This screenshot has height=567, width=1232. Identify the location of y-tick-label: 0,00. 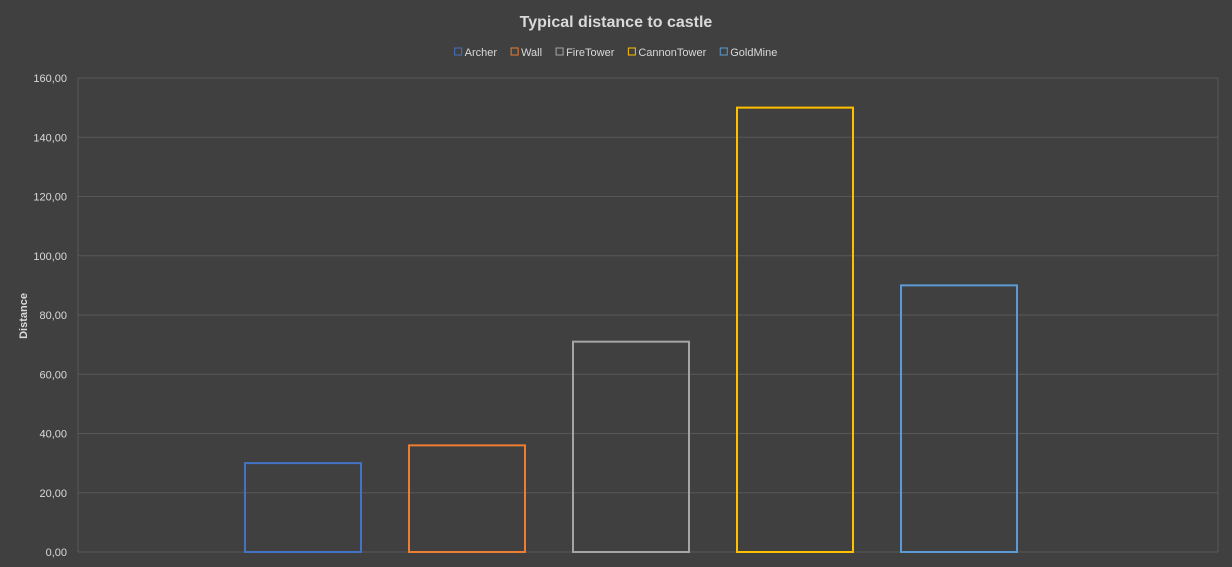
(56, 553).